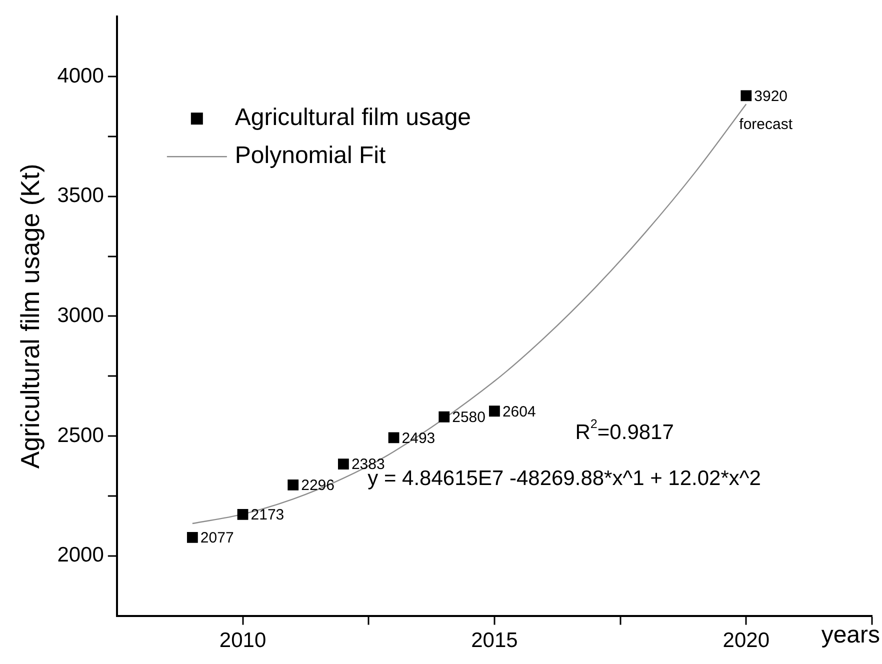 The height and width of the screenshot is (664, 882). I want to click on x-tick-label: 2010, so click(242, 640).